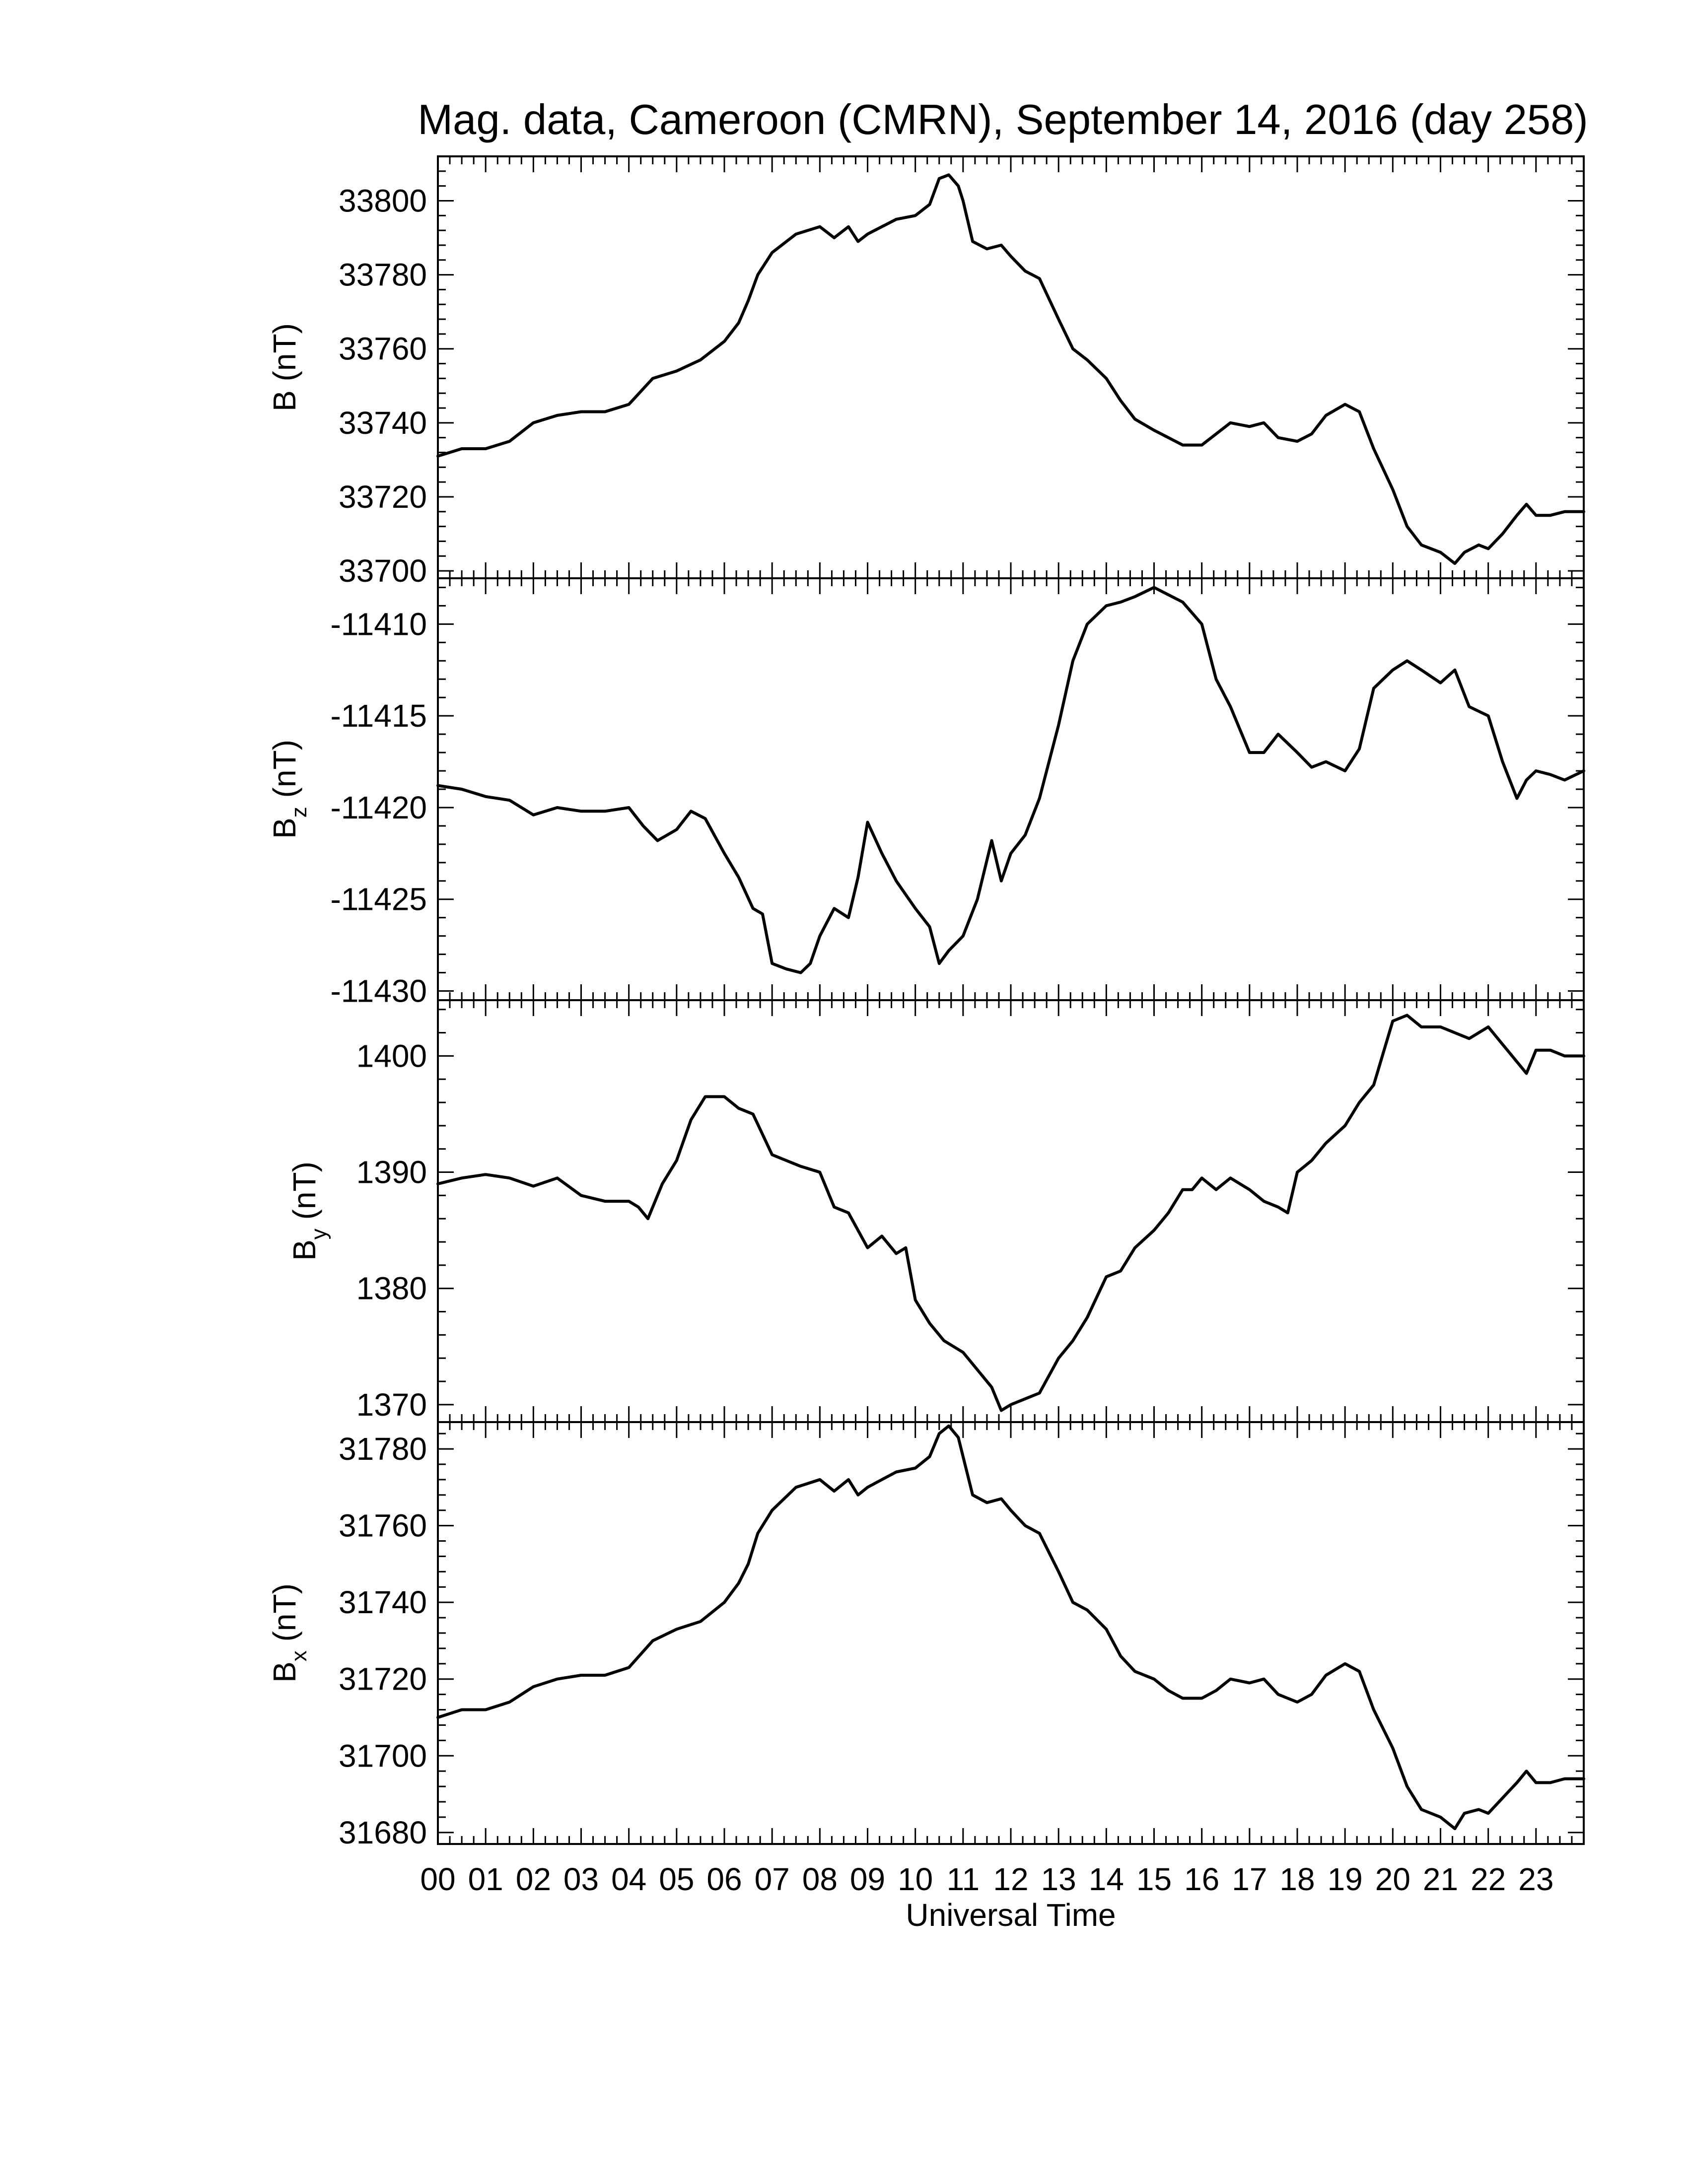 The image size is (1688, 2184). I want to click on x-tick-label: 22, so click(1488, 1879).